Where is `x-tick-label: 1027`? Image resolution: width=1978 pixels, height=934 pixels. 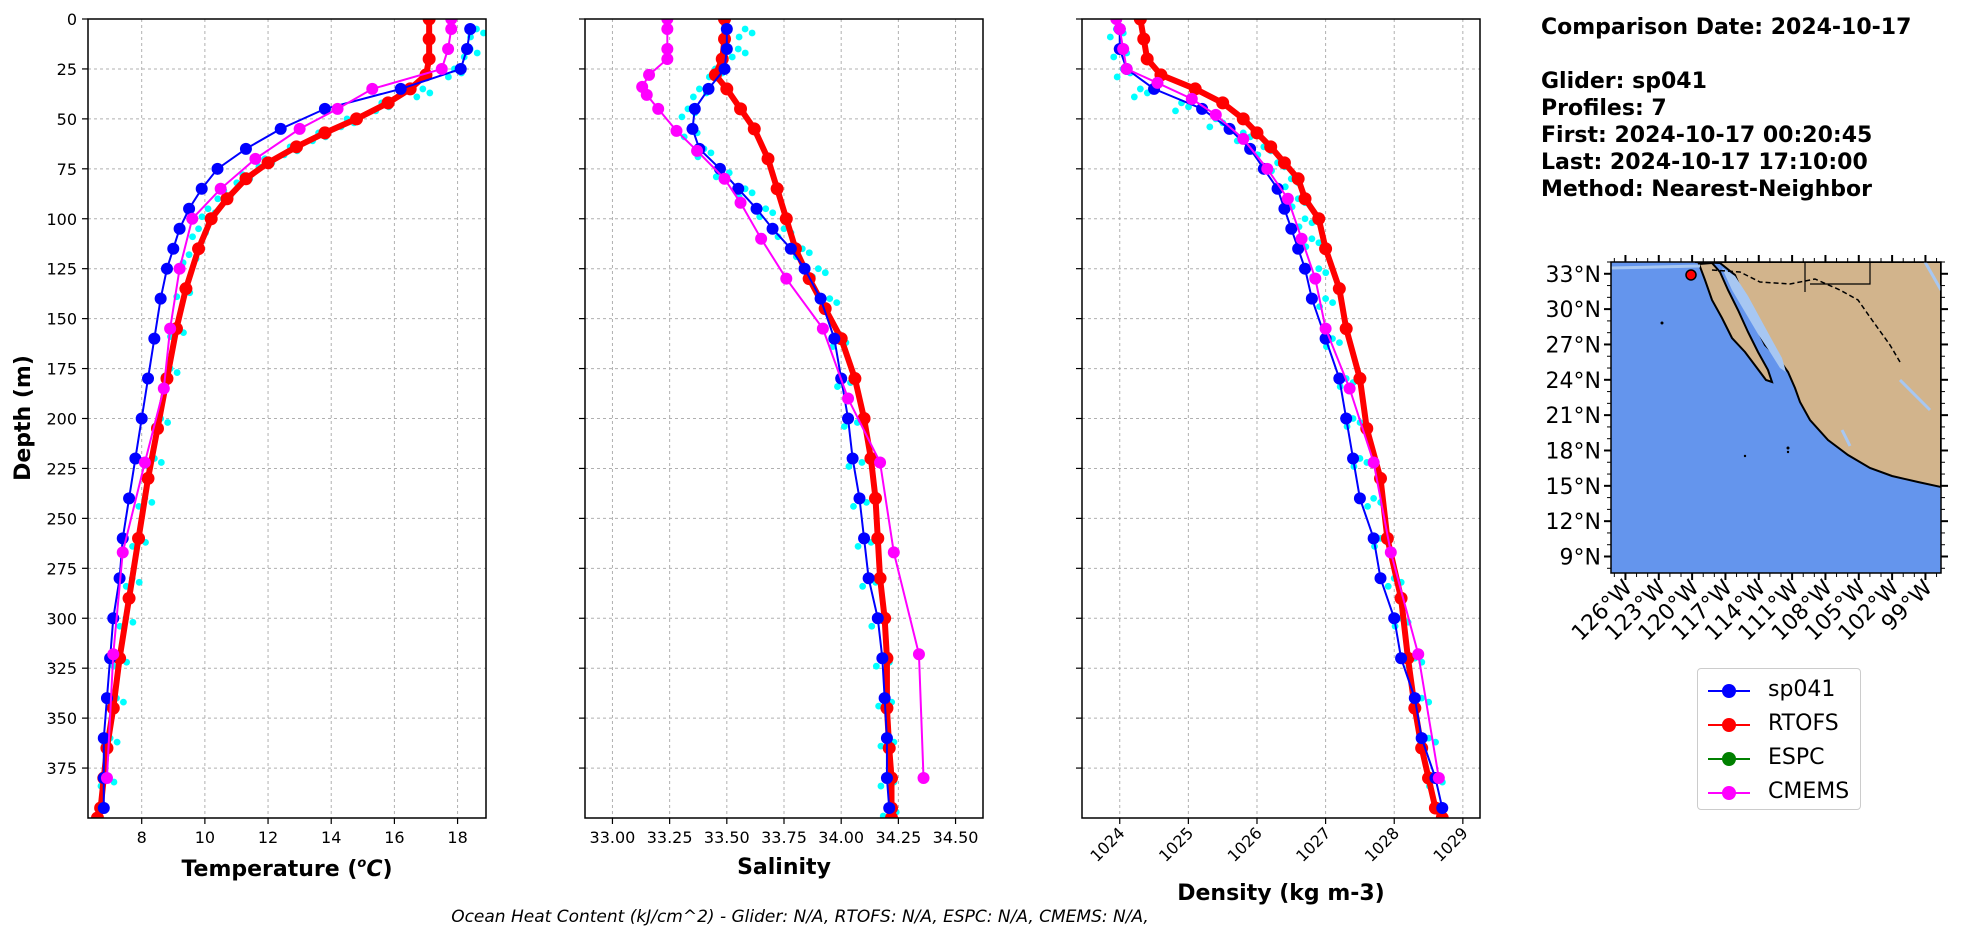 x-tick-label: 1027 is located at coordinates (1313, 844).